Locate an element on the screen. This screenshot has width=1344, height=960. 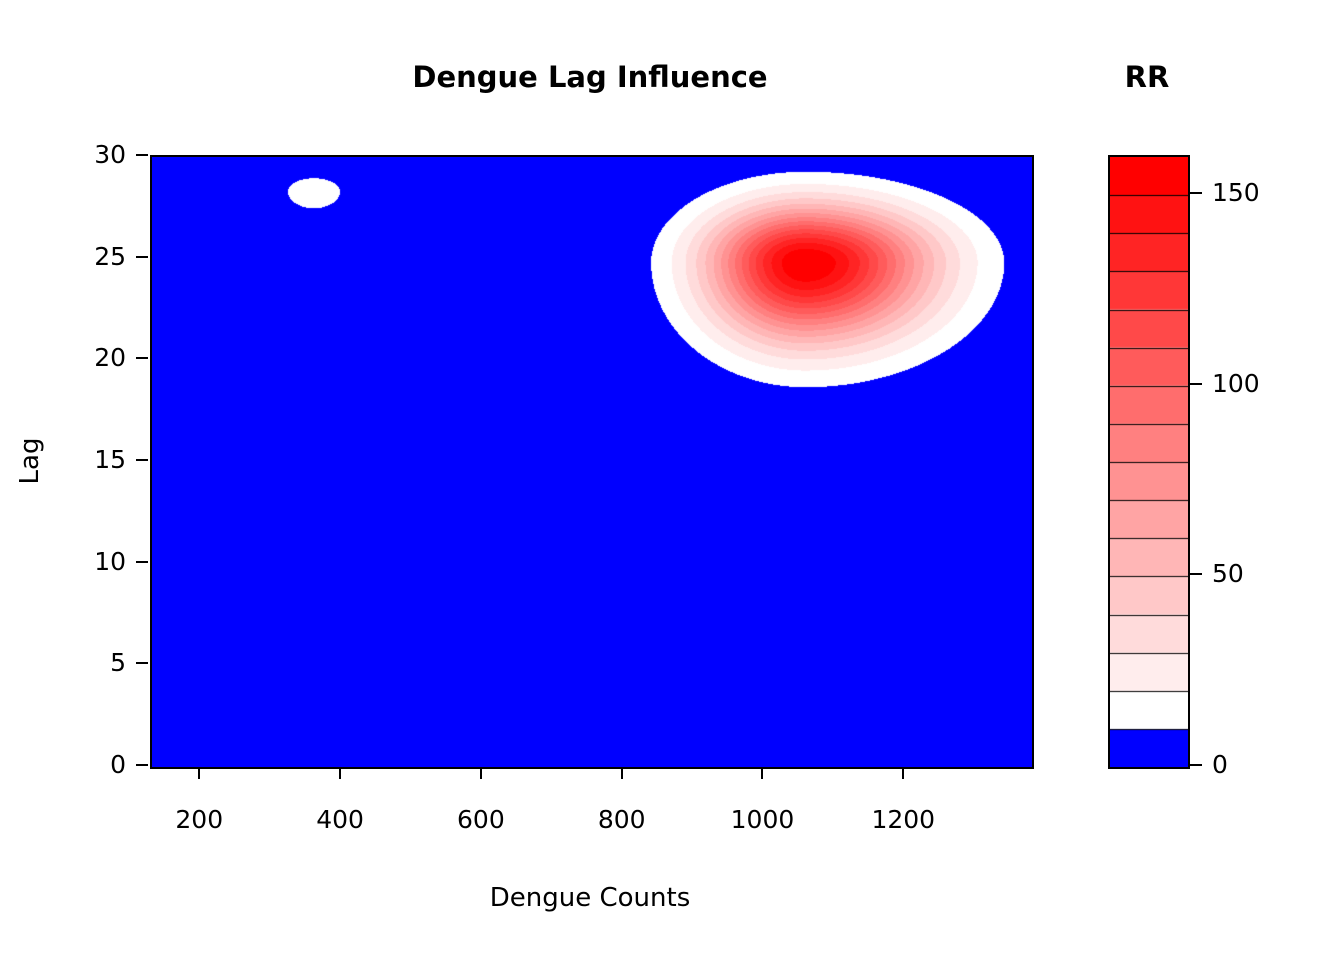
legend-tick-label: 0 is located at coordinates (1220, 764).